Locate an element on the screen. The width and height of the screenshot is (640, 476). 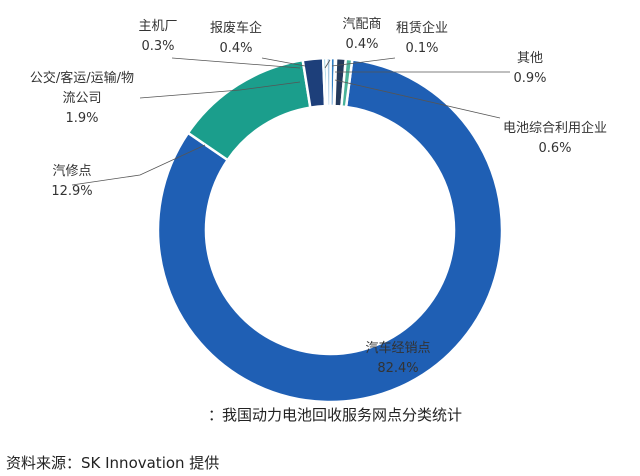
slice-value-3: 0.3% is located at coordinates (157, 46).